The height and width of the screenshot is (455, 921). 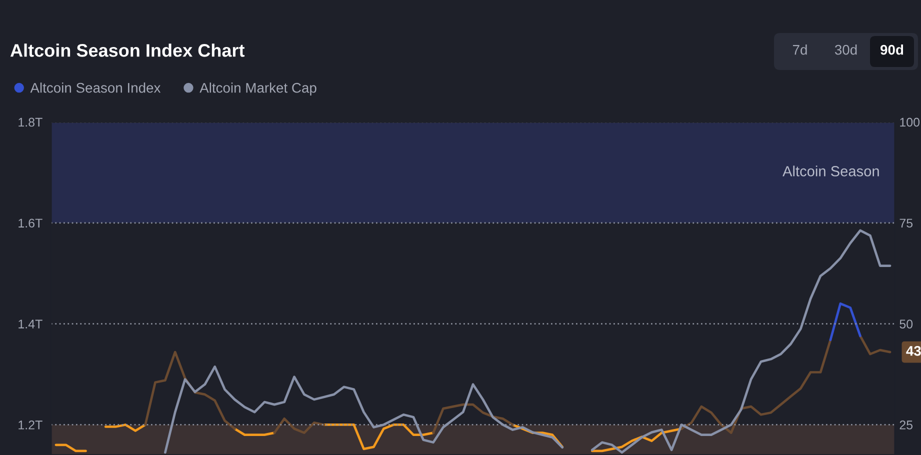 I want to click on band-label: Altcoin Season, so click(x=830, y=171).